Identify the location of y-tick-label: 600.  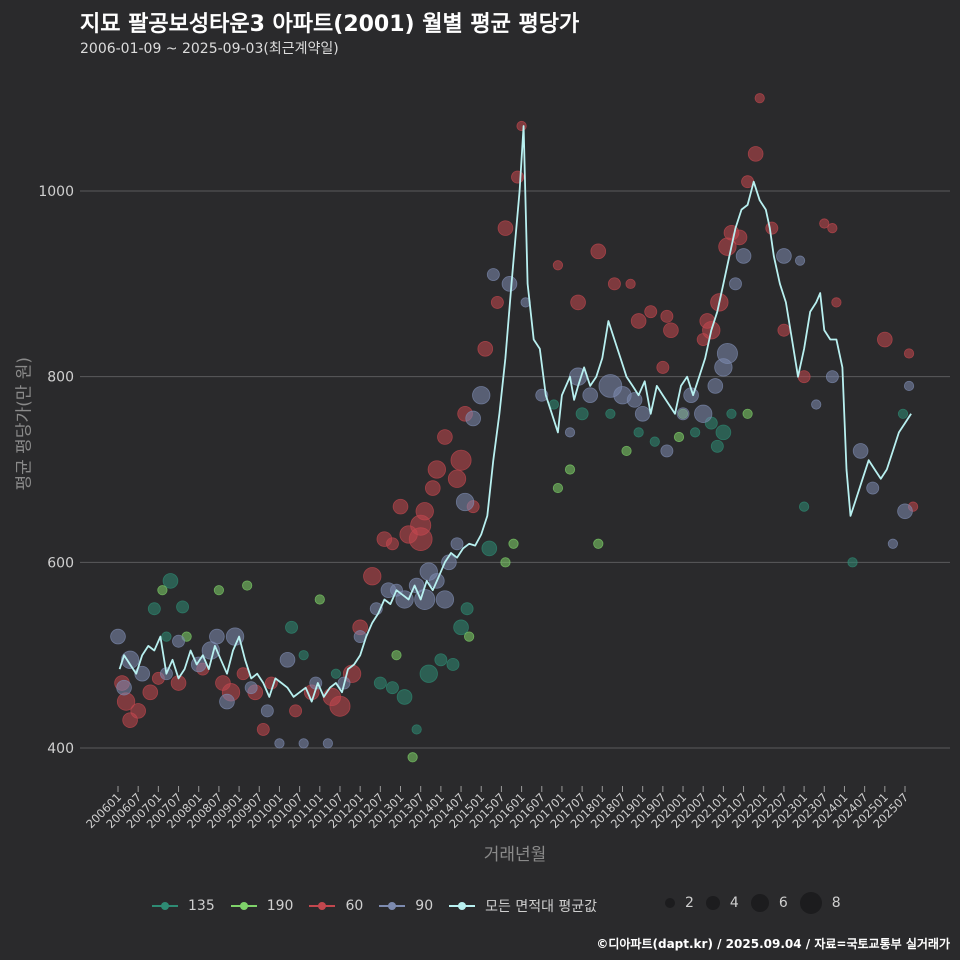
(60, 563).